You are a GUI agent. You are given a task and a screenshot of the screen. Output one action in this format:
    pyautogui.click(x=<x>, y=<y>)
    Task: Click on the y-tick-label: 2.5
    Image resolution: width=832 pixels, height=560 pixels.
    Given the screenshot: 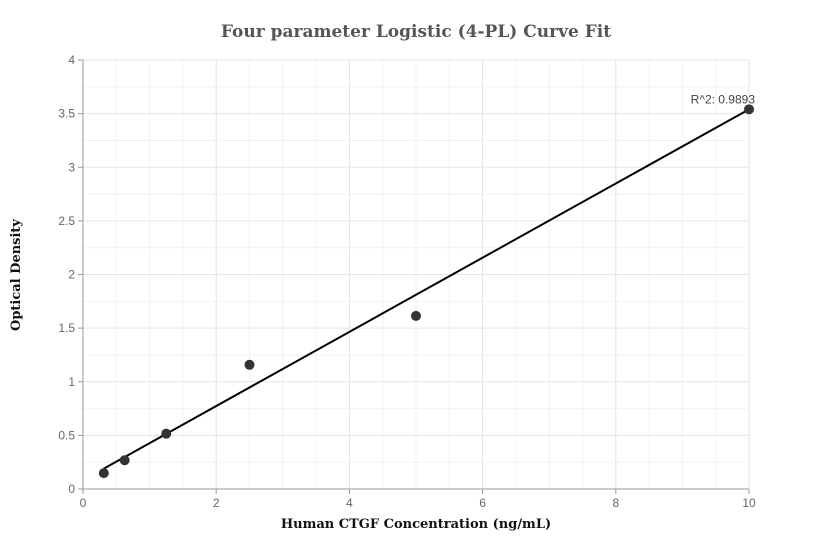 What is the action you would take?
    pyautogui.click(x=66, y=221)
    